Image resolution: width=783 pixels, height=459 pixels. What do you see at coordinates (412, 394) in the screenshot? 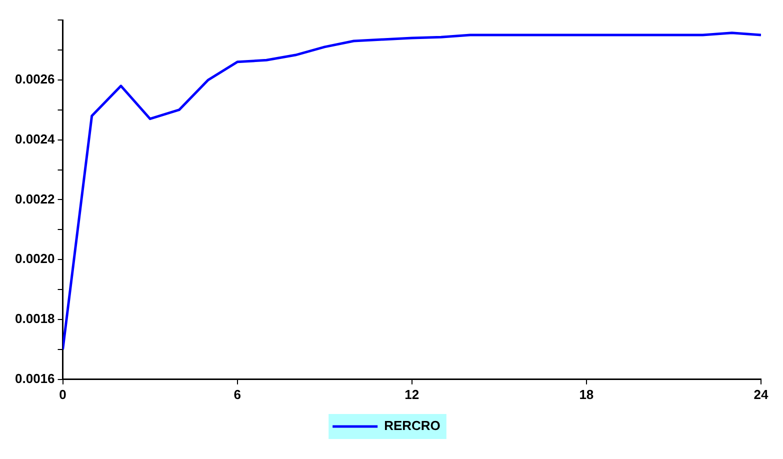
I see `x-tick-label: 12` at bounding box center [412, 394].